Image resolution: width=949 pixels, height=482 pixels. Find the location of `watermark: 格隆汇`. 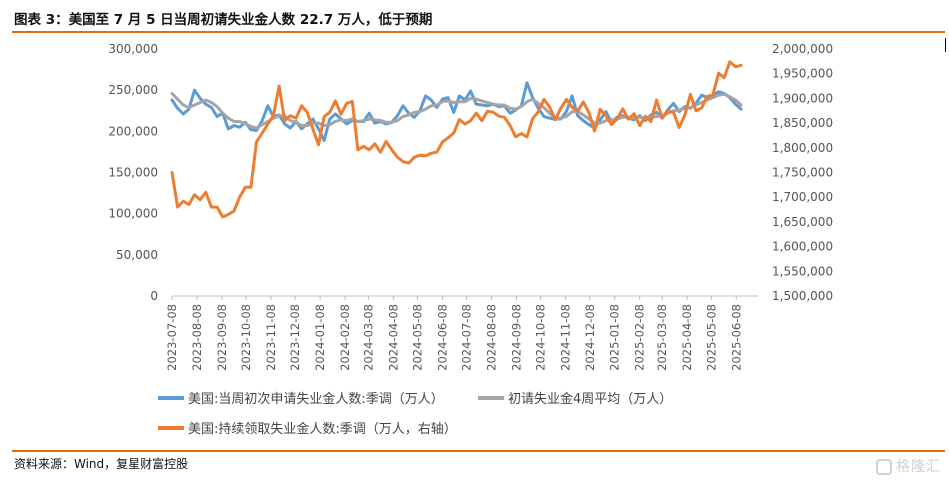

watermark: 格隆汇 is located at coordinates (908, 466).